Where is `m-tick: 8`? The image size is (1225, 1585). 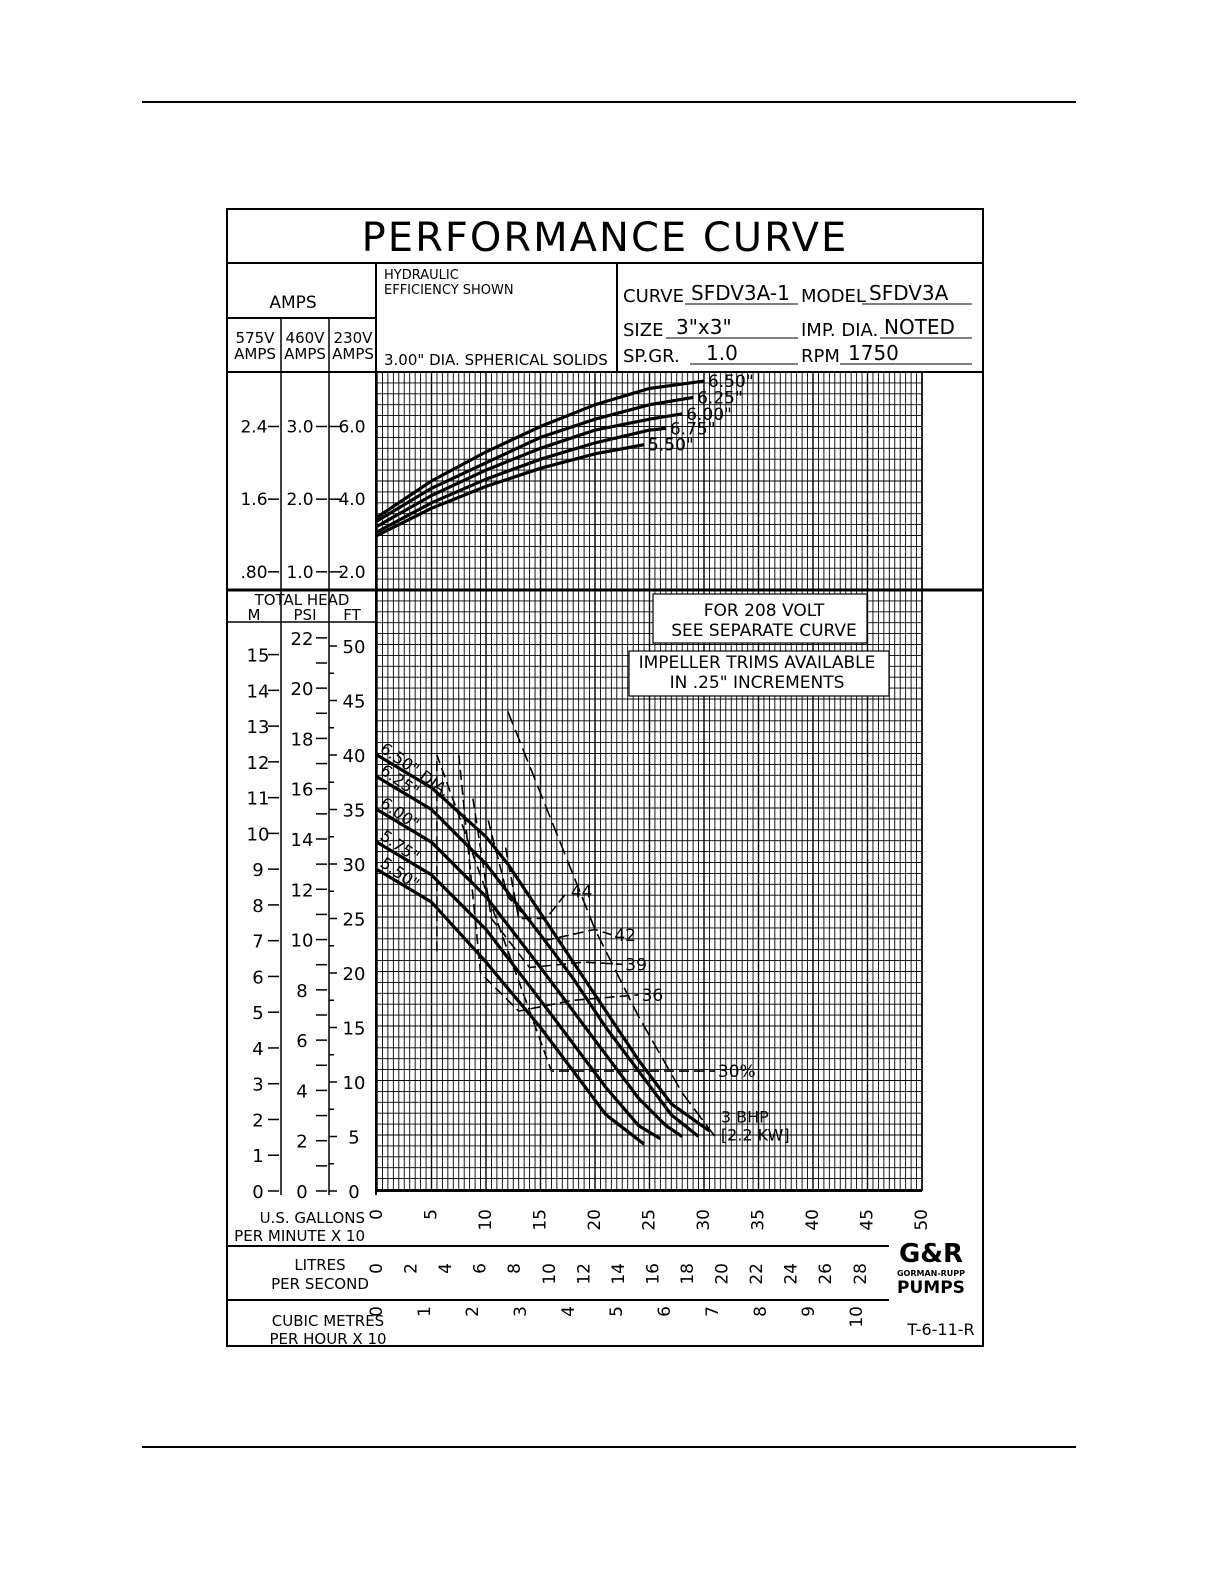 m-tick: 8 is located at coordinates (257, 906).